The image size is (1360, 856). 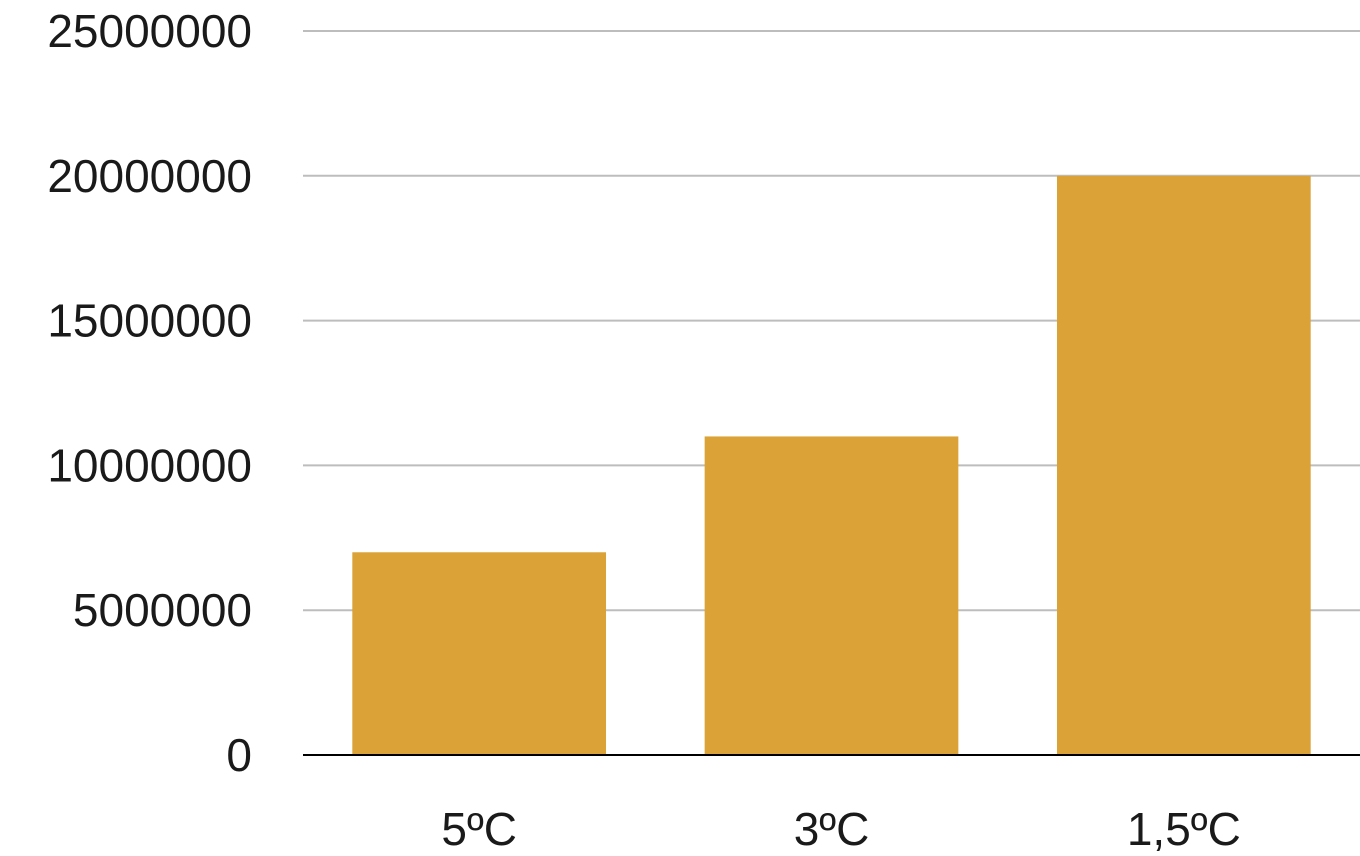 What do you see at coordinates (149, 31) in the screenshot?
I see `y-tick-label: 25000000` at bounding box center [149, 31].